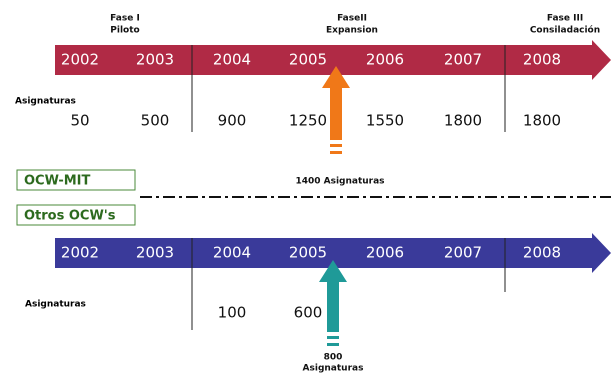  I want to click on value: 50, so click(79, 121).